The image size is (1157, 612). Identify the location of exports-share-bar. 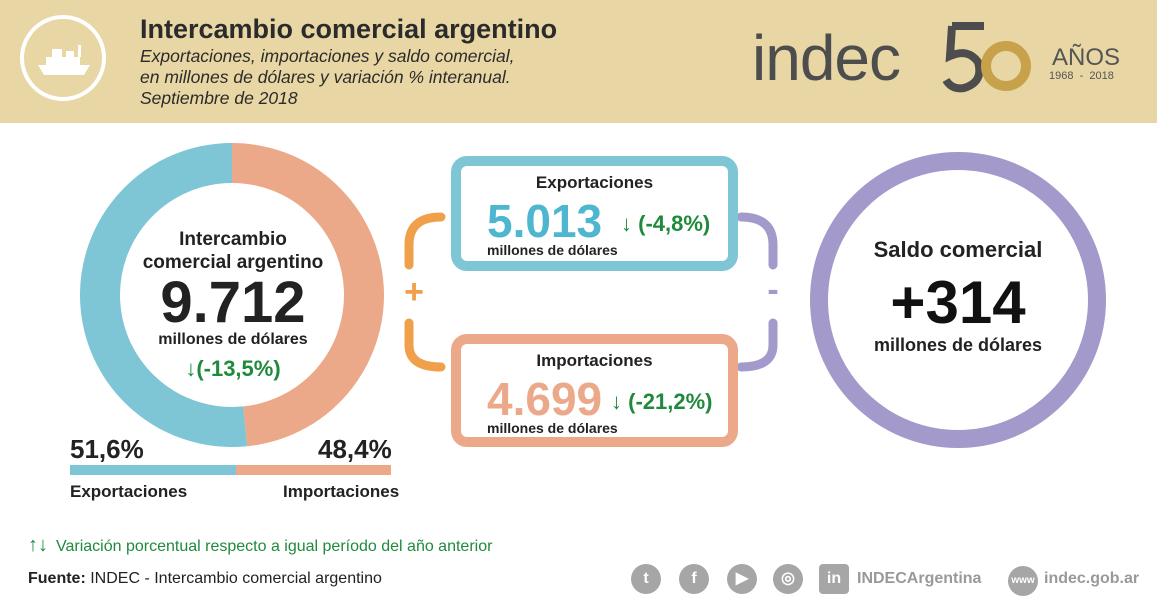
(153, 470).